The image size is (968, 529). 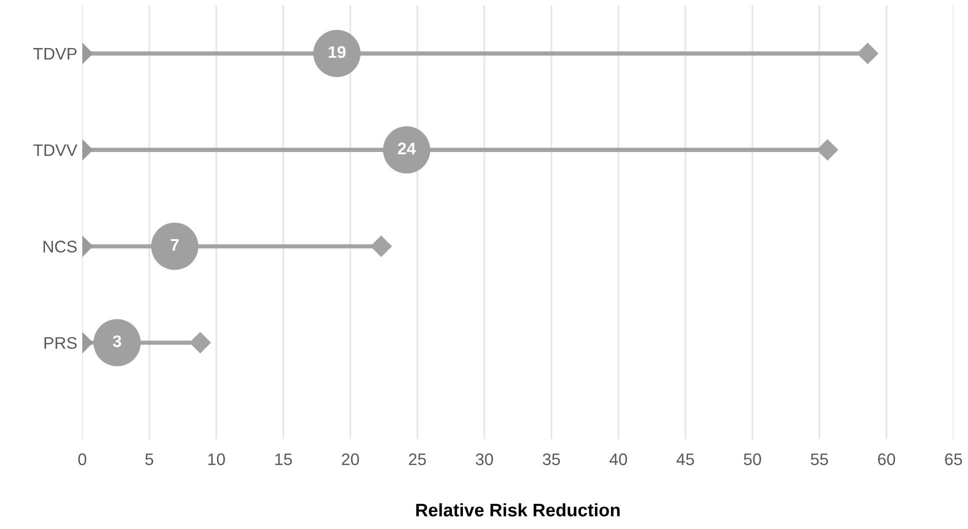 What do you see at coordinates (82, 459) in the screenshot?
I see `x-tick-label: 0` at bounding box center [82, 459].